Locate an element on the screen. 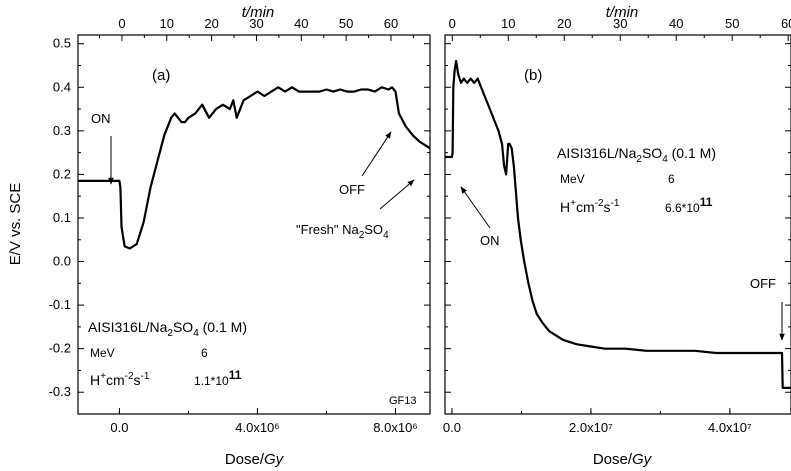 The image size is (791, 471). info-flux-value-b: 6.6*1011 is located at coordinates (689, 205).